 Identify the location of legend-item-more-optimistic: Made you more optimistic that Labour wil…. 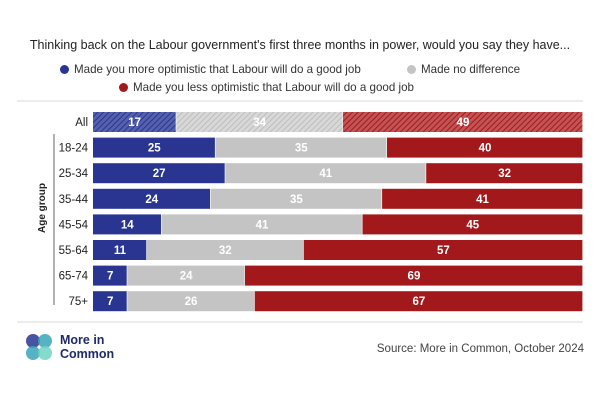
(210, 69).